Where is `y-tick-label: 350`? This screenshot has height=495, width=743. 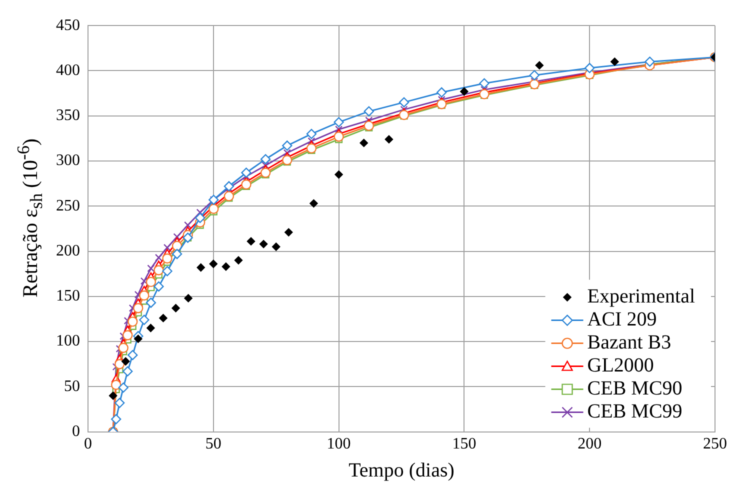 y-tick-label: 350 is located at coordinates (68, 115).